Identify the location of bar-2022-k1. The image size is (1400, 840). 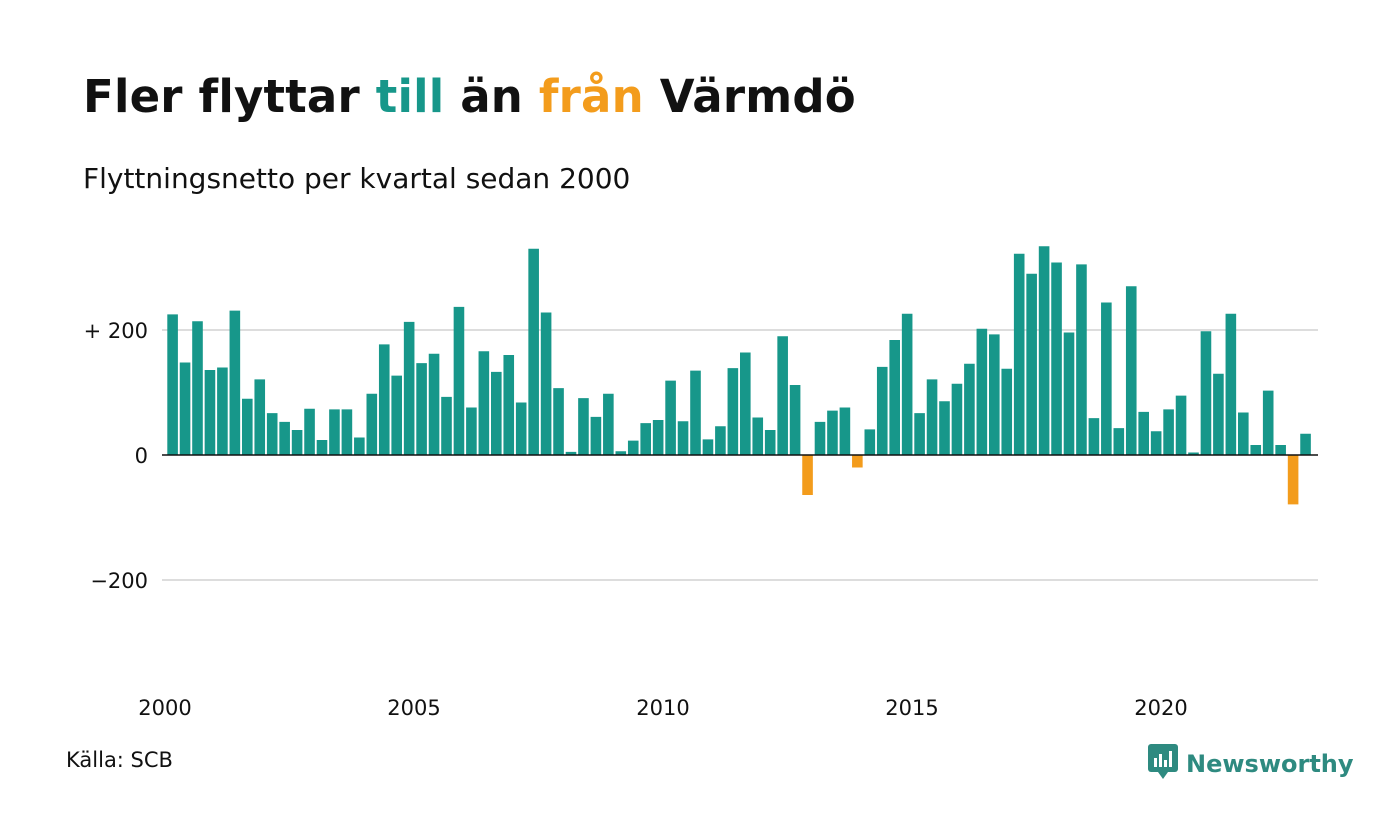
(1268, 423).